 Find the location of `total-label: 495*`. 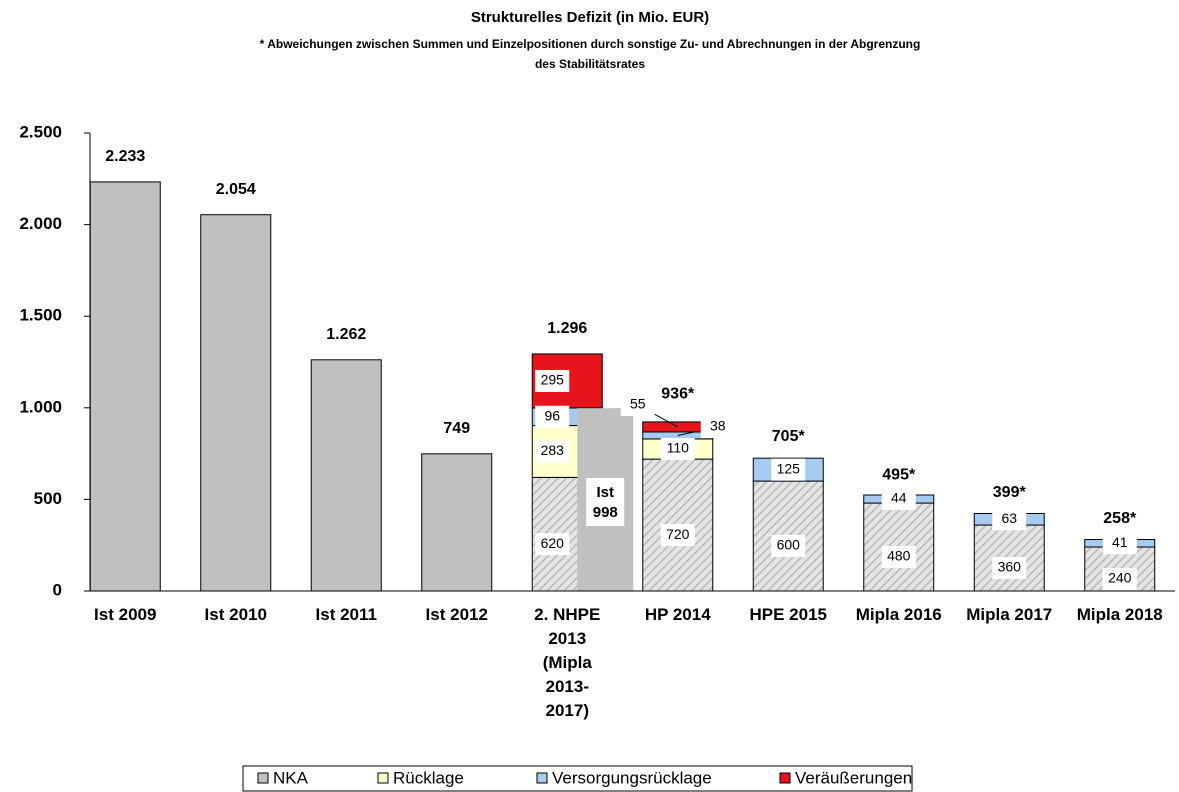

total-label: 495* is located at coordinates (899, 475).